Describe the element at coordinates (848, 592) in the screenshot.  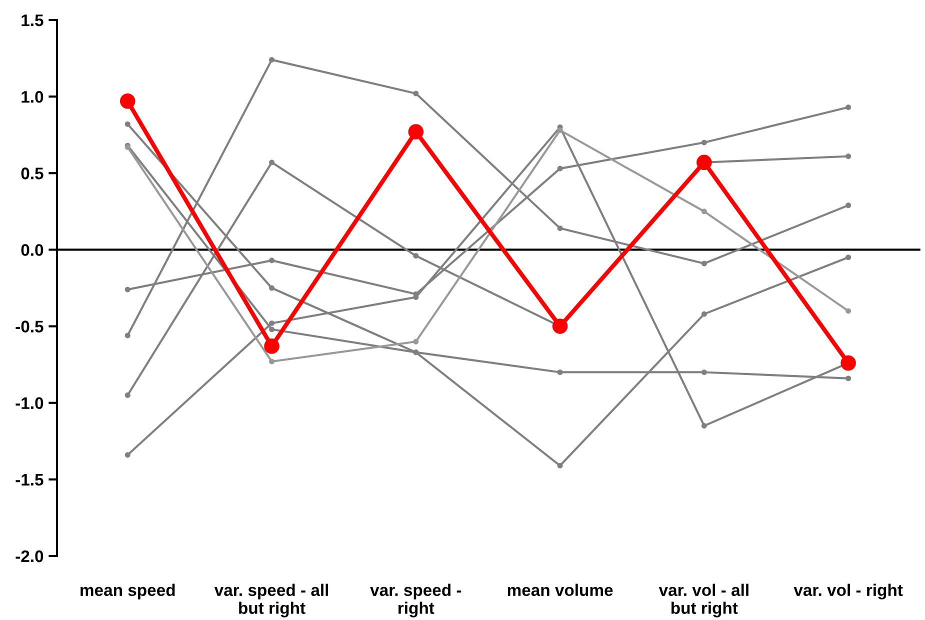
I see `x-tick-label: var. vol - right` at that location.